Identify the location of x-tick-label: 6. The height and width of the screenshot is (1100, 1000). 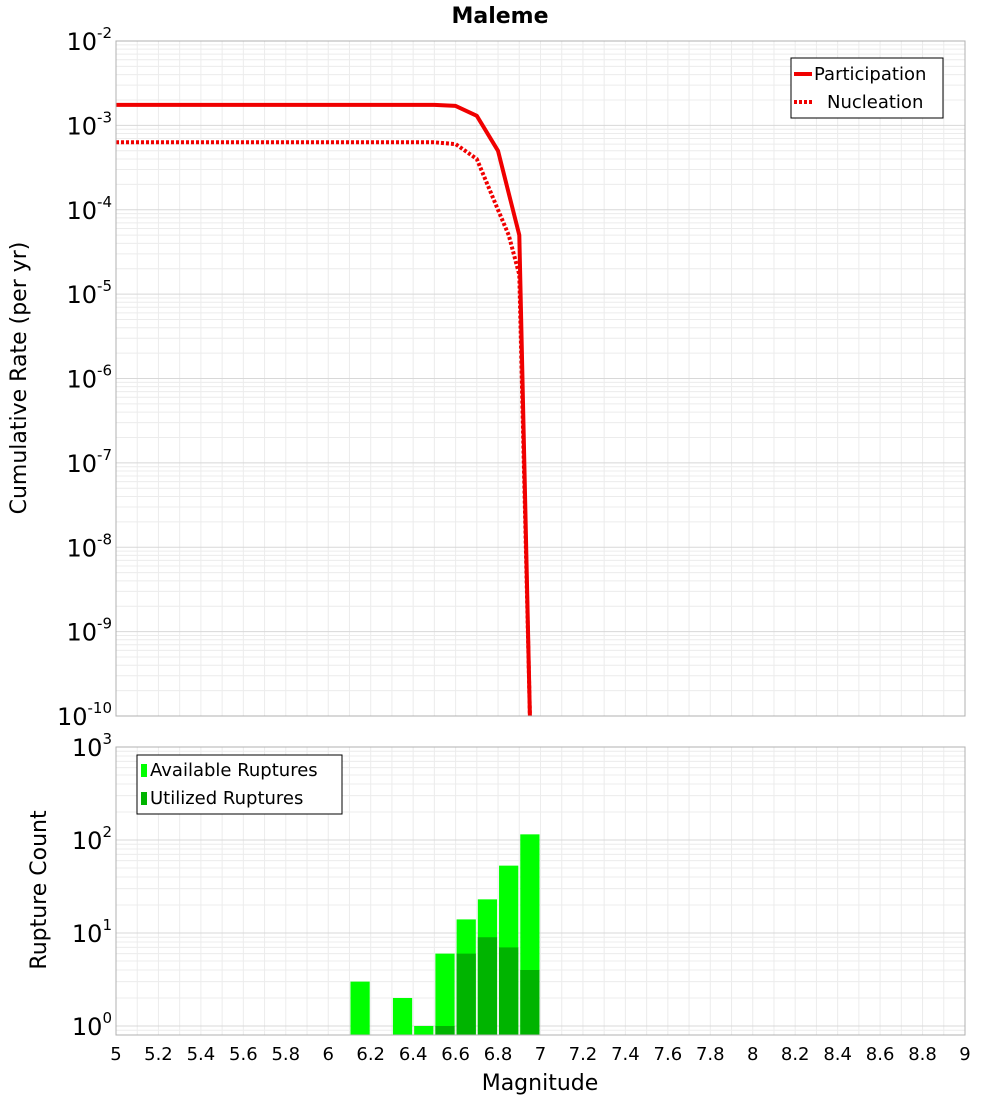
(328, 1054).